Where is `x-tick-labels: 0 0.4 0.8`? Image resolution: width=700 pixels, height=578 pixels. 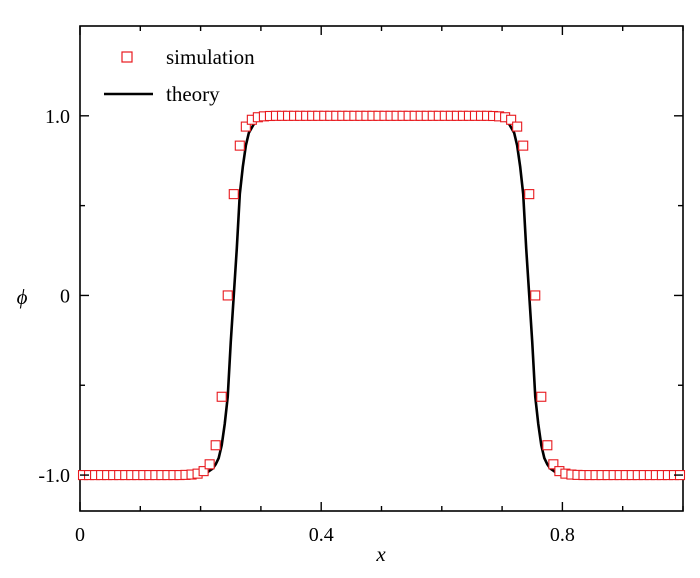
x-tick-labels: 0 0.4 0.8 is located at coordinates (325, 535).